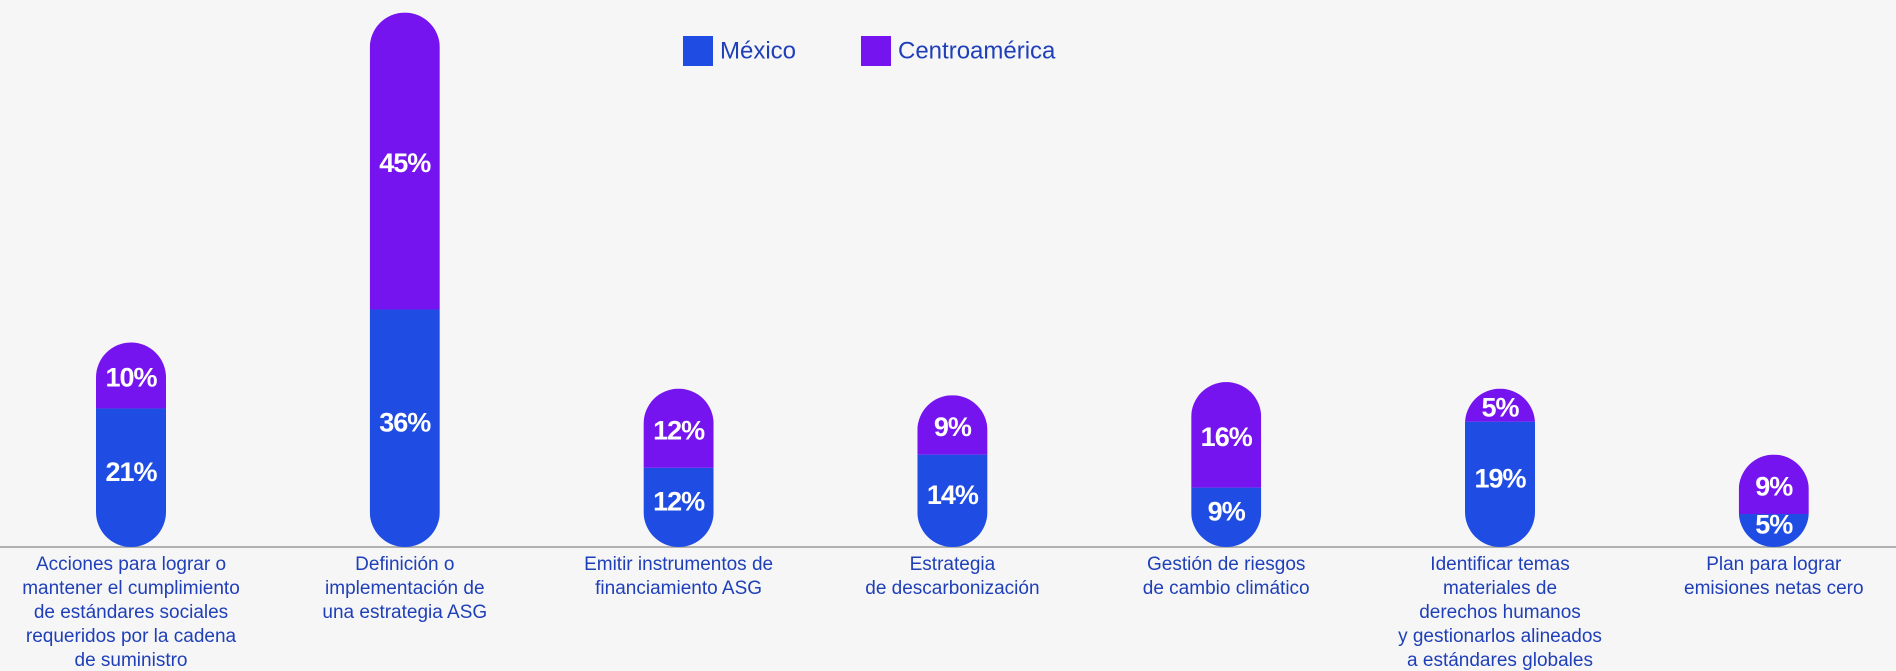 Image resolution: width=1896 pixels, height=671 pixels. I want to click on x-tick-label: emisiones netas cero, so click(1774, 588).